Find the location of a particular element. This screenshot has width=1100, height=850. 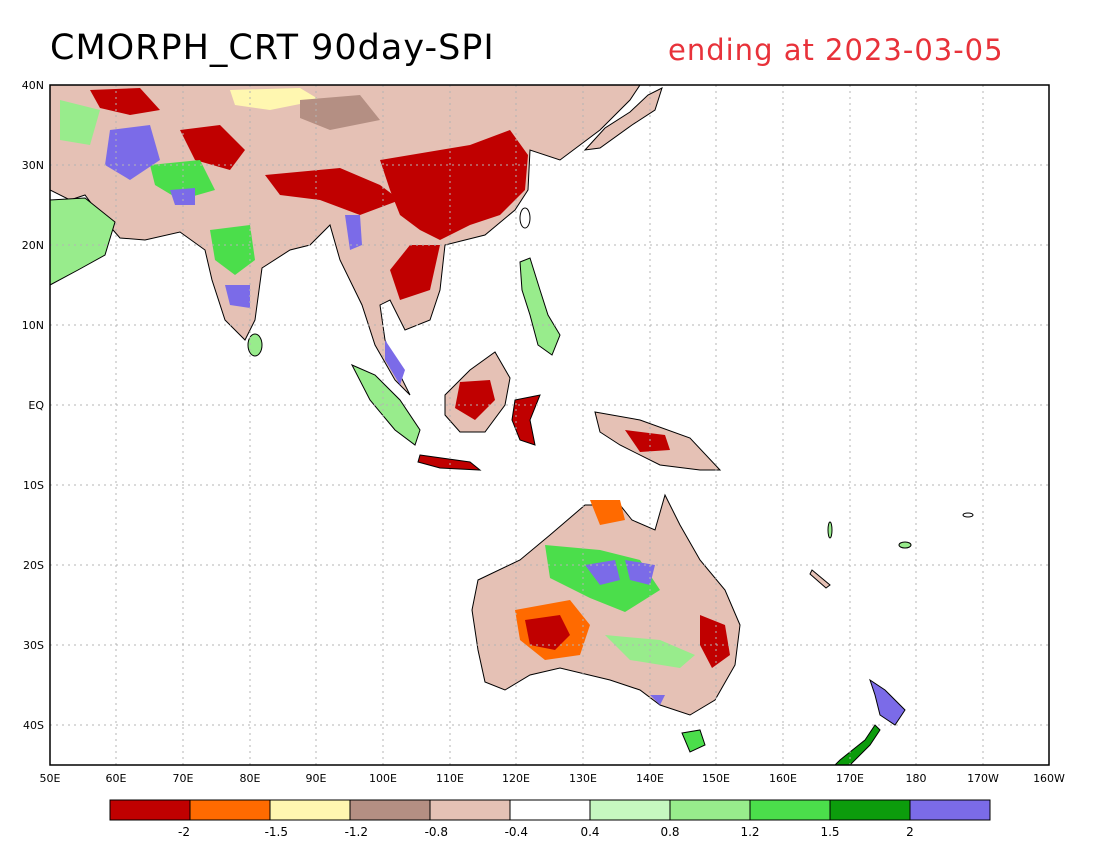

lon-label: 50E is located at coordinates (50, 778).